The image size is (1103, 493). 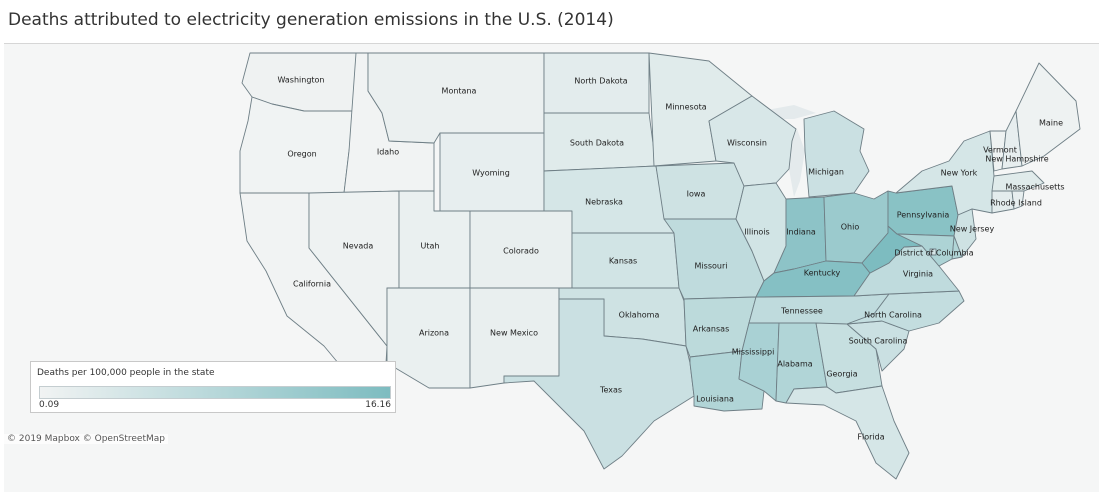 I want to click on state-label-pennsylvania: Pennsylvania, so click(x=923, y=215).